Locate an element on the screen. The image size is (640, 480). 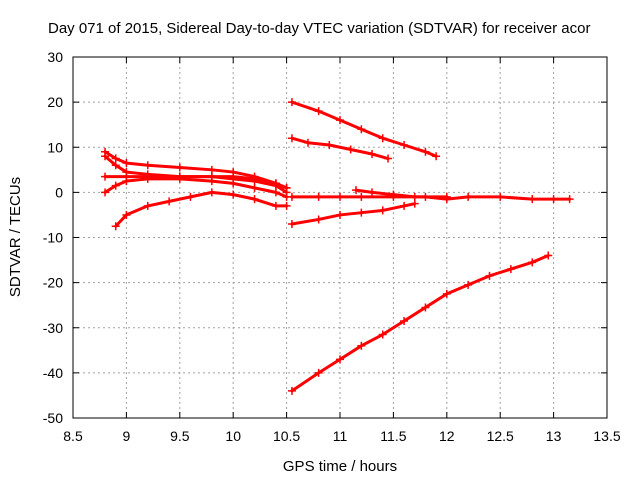
x-tick-label: 13 is located at coordinates (554, 436).